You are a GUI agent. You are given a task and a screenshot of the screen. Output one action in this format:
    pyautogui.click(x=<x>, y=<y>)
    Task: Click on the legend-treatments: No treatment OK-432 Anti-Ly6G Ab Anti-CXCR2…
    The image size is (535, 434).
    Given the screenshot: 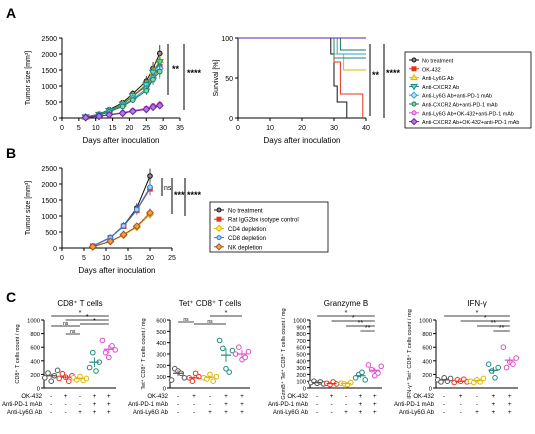 What is the action you would take?
    pyautogui.click(x=468, y=90)
    